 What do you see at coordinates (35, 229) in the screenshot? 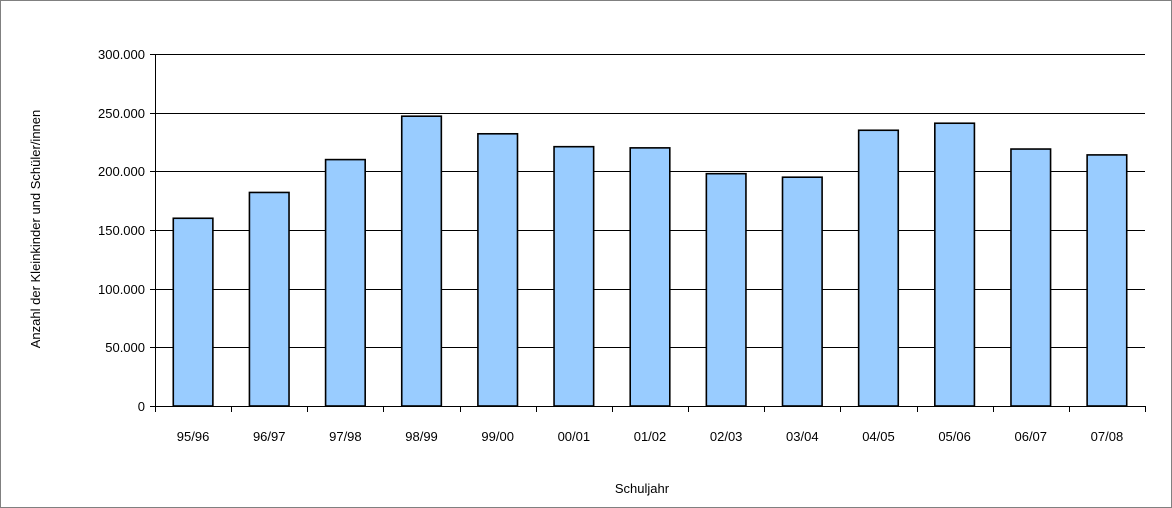
I see `y-axis-title: Anzahl der Kleinkinder und Schüler/innen` at bounding box center [35, 229].